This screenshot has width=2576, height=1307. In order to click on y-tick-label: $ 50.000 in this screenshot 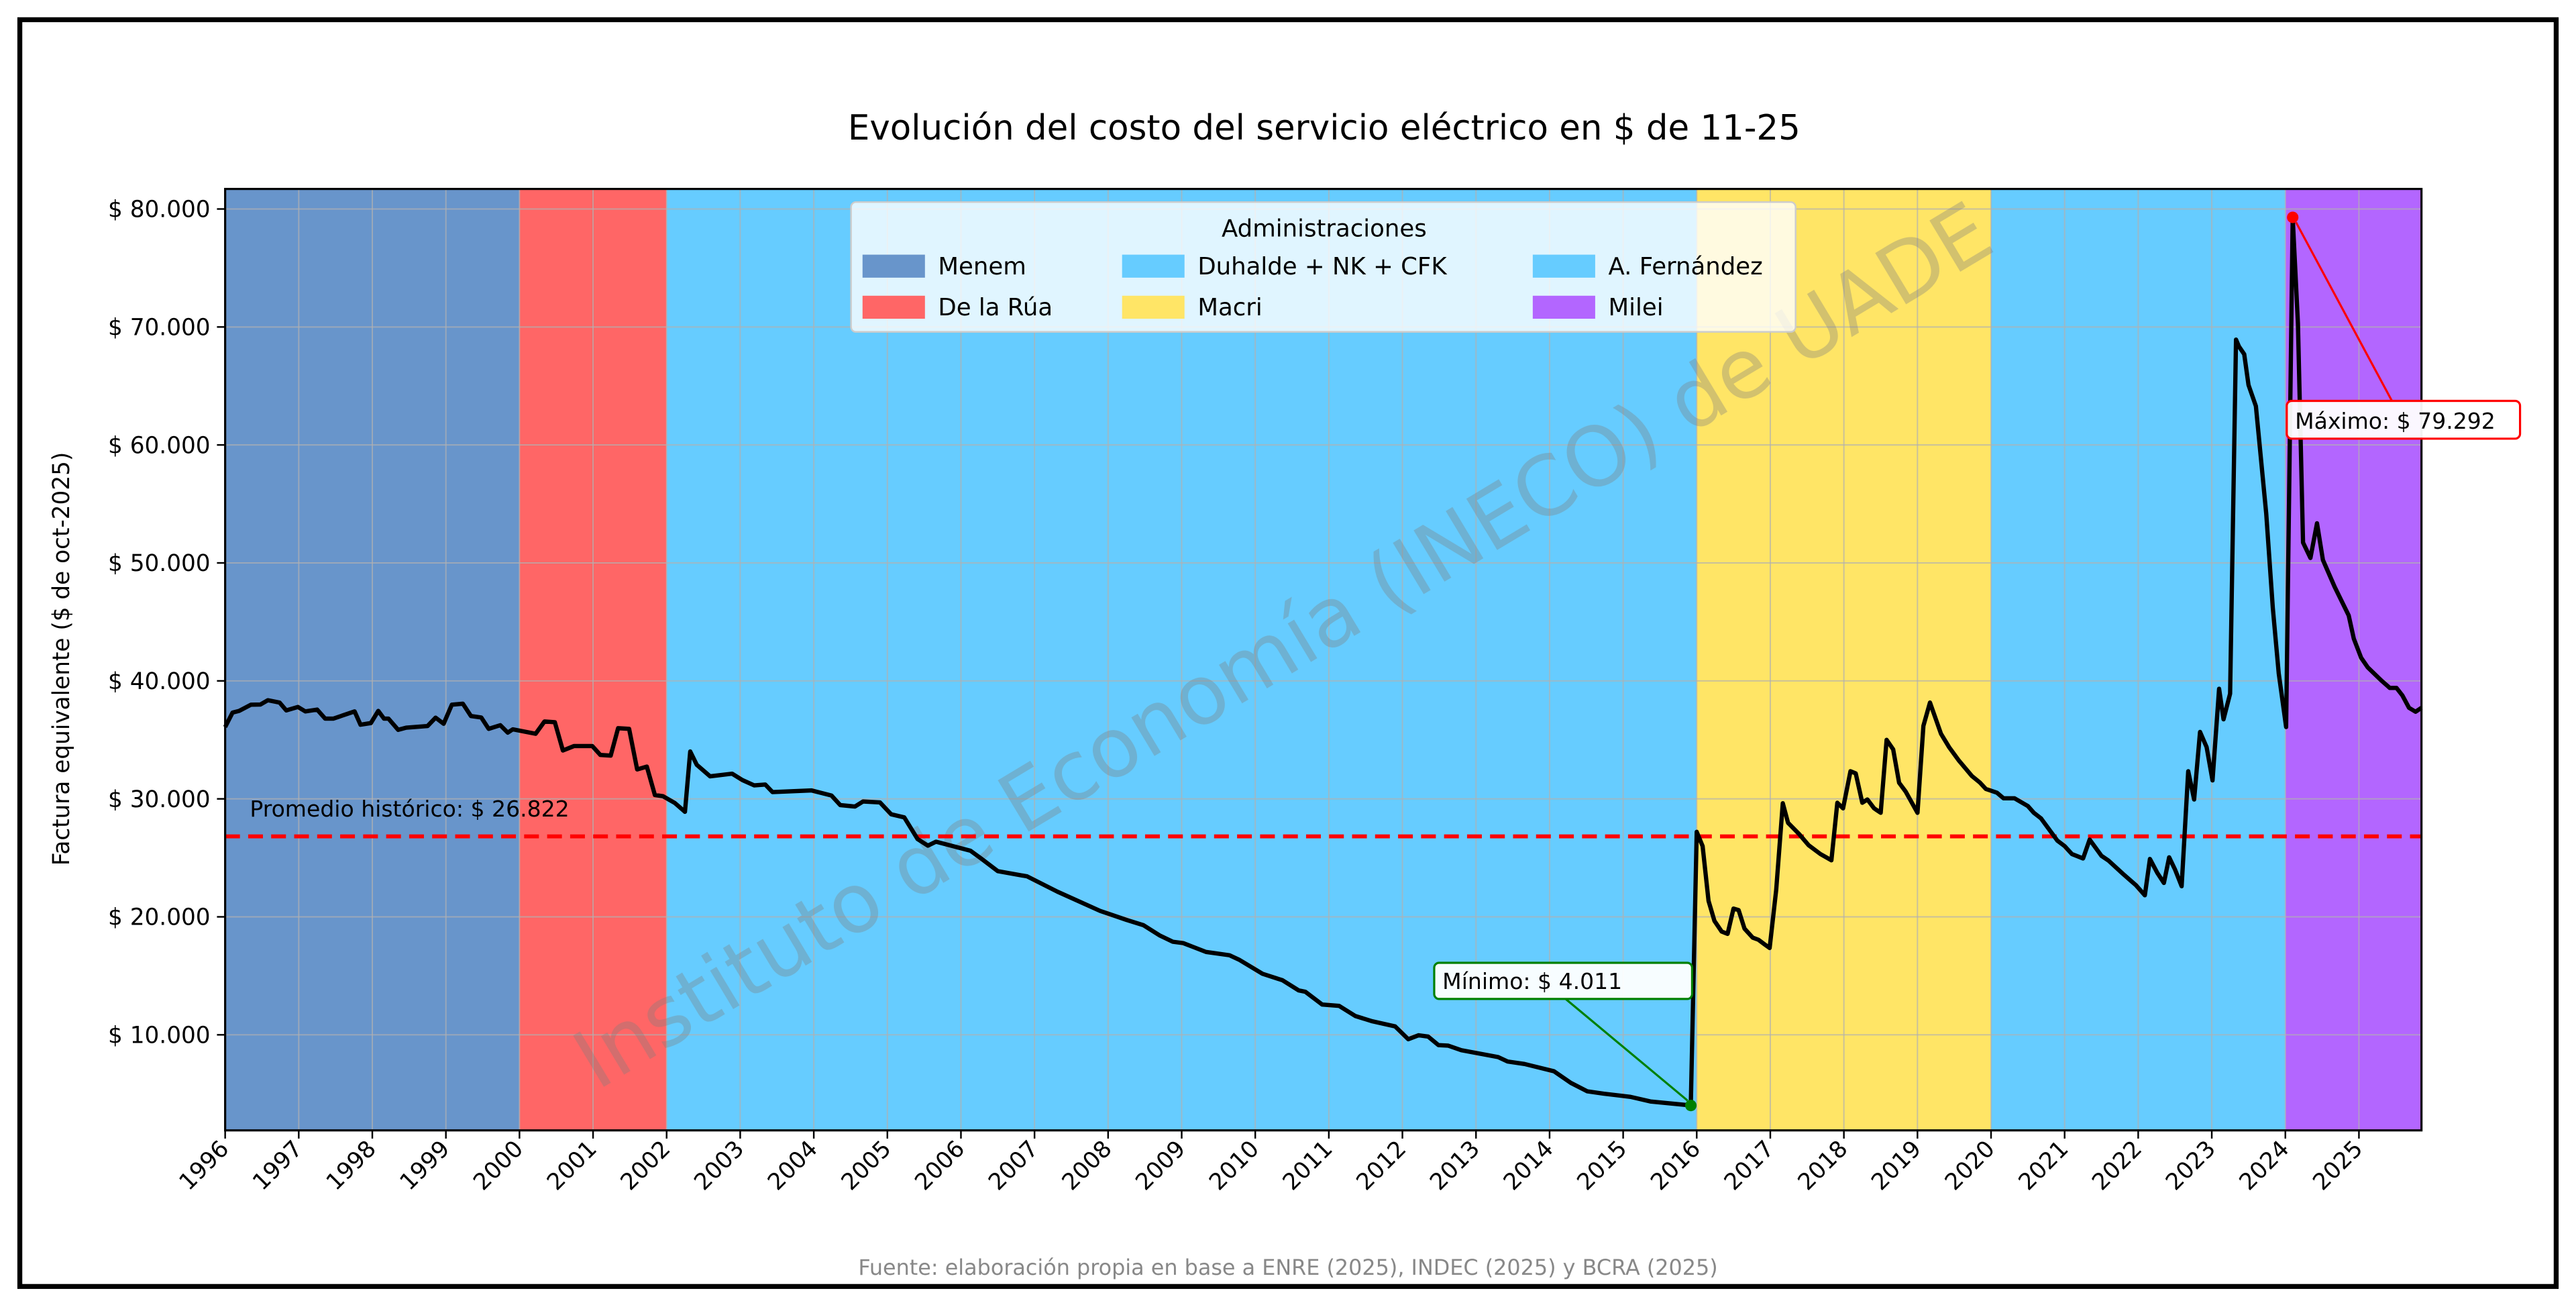, I will do `click(159, 563)`.